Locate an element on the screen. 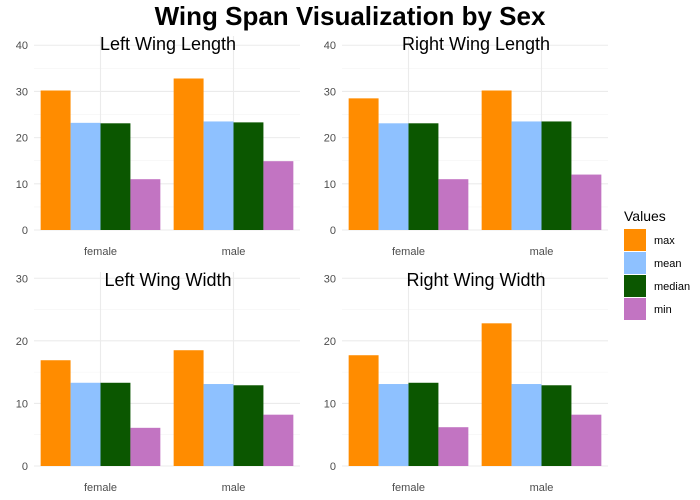 The width and height of the screenshot is (700, 500). legend-label-mean: mean is located at coordinates (668, 264).